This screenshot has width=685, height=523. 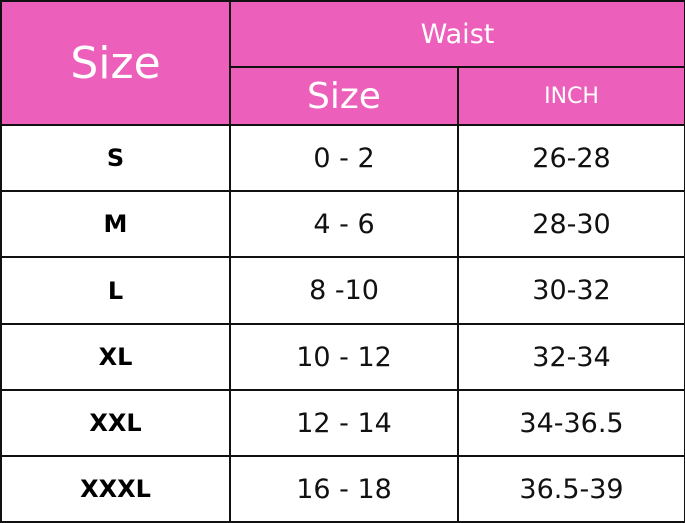 I want to click on waist-size-header: Size, so click(x=344, y=96).